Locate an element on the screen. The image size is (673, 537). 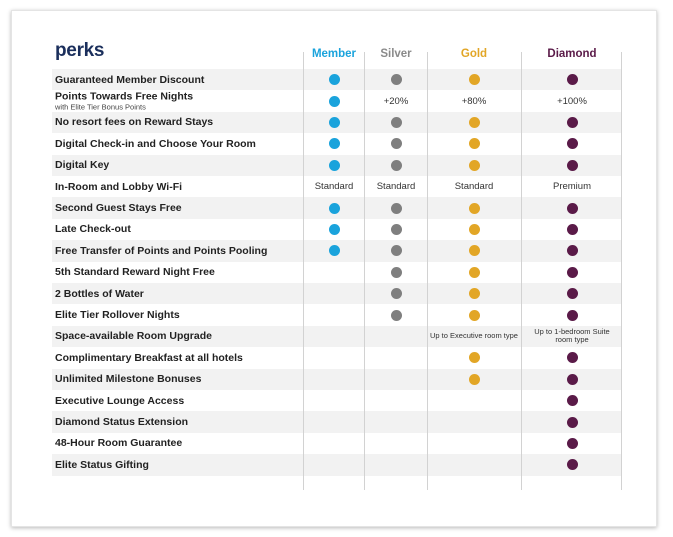
perk-name: 2 Bottles of Water is located at coordinates (99, 293).